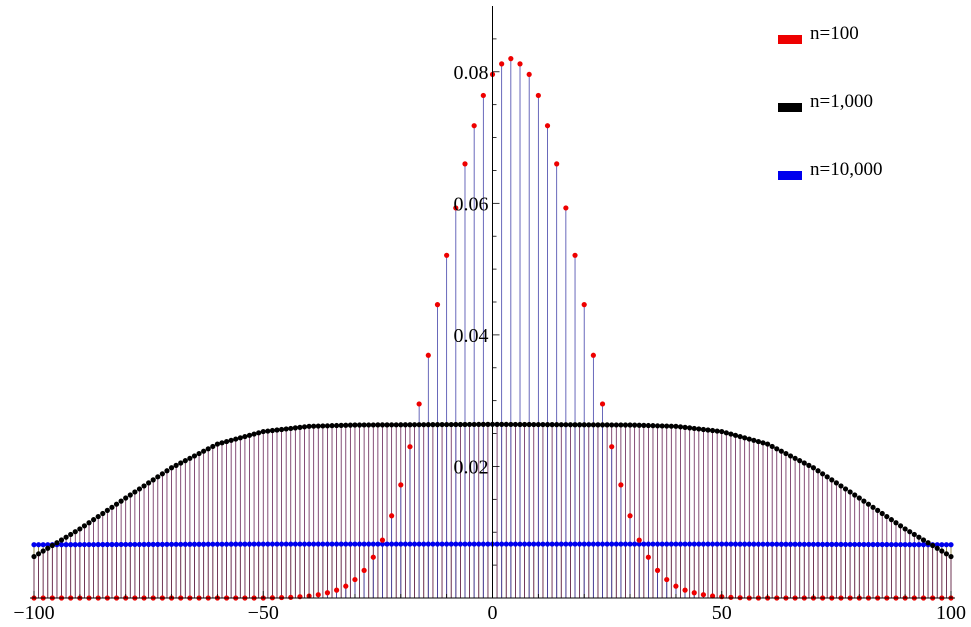  I want to click on x-tick-label: −100, so click(33, 613).